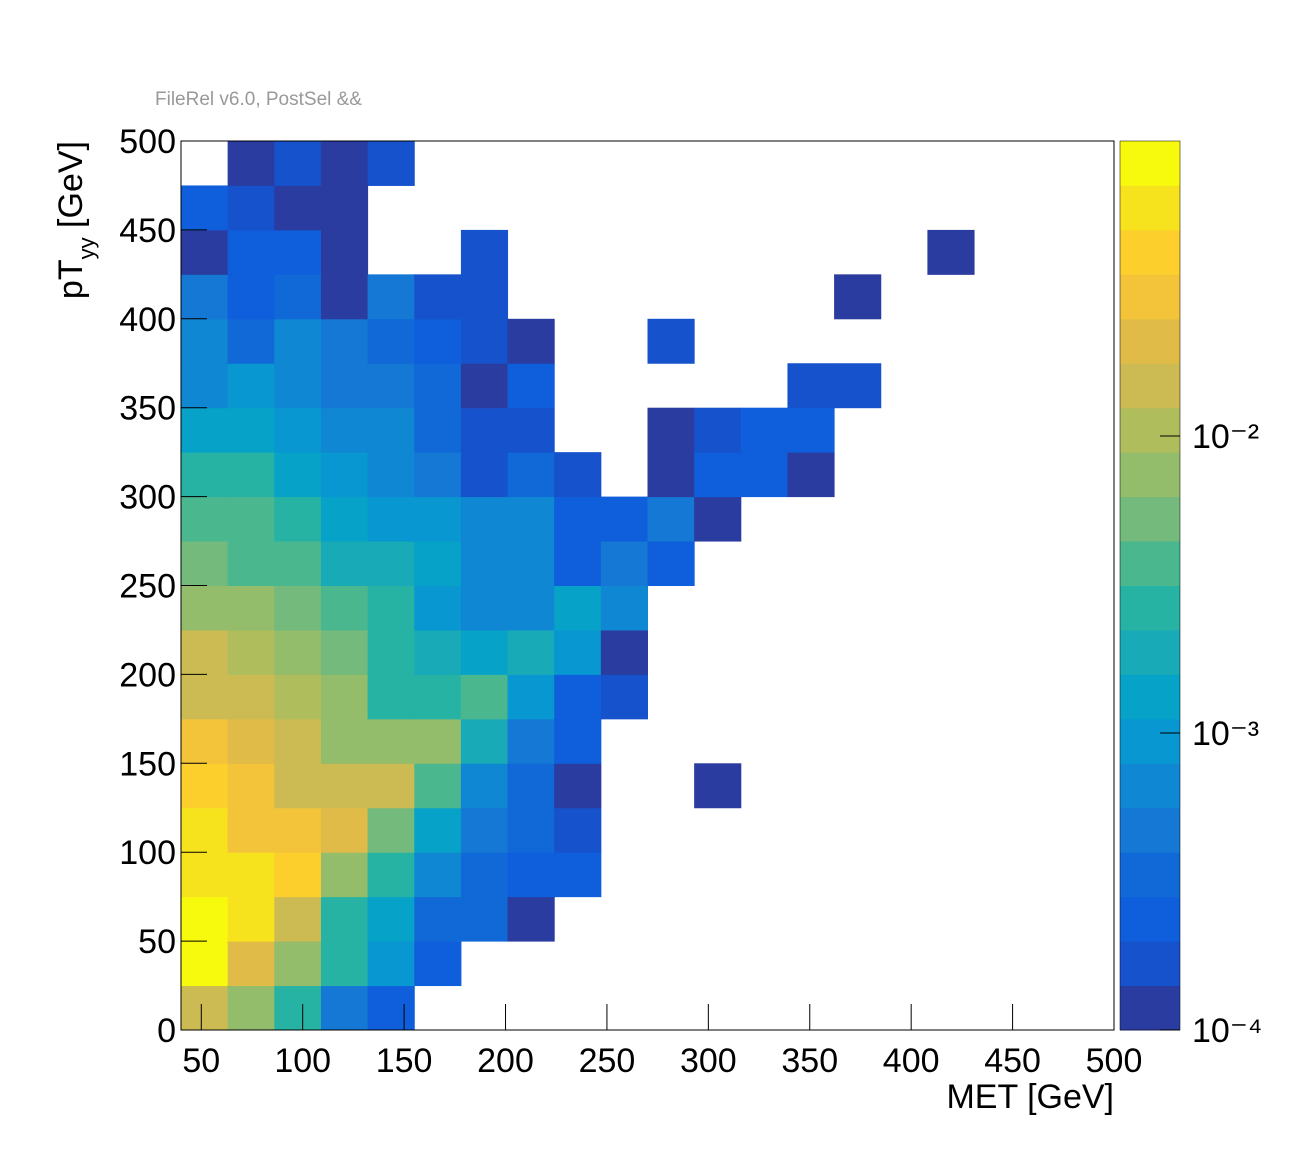 This screenshot has width=1296, height=1172. I want to click on y-label-sub: yy, so click(86, 248).